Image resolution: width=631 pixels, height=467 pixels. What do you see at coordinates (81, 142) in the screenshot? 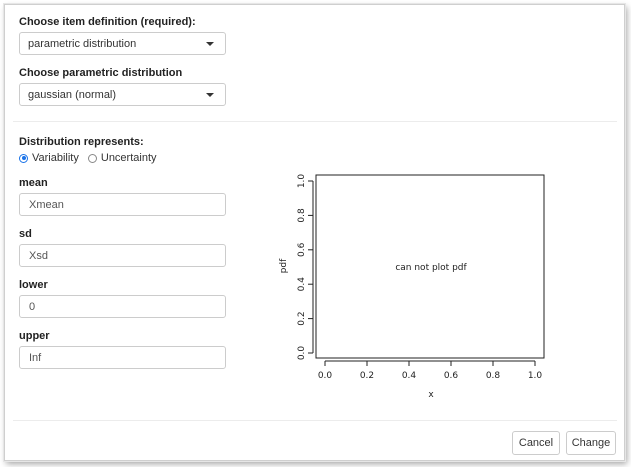
I see `represents-label: Distribution represents:` at bounding box center [81, 142].